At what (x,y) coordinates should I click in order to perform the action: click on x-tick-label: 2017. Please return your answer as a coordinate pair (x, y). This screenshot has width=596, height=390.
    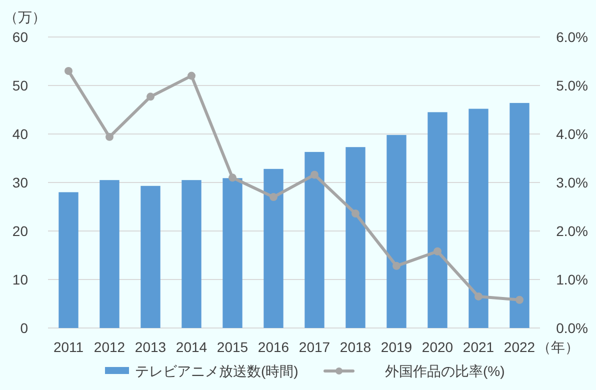
    Looking at the image, I should click on (314, 347).